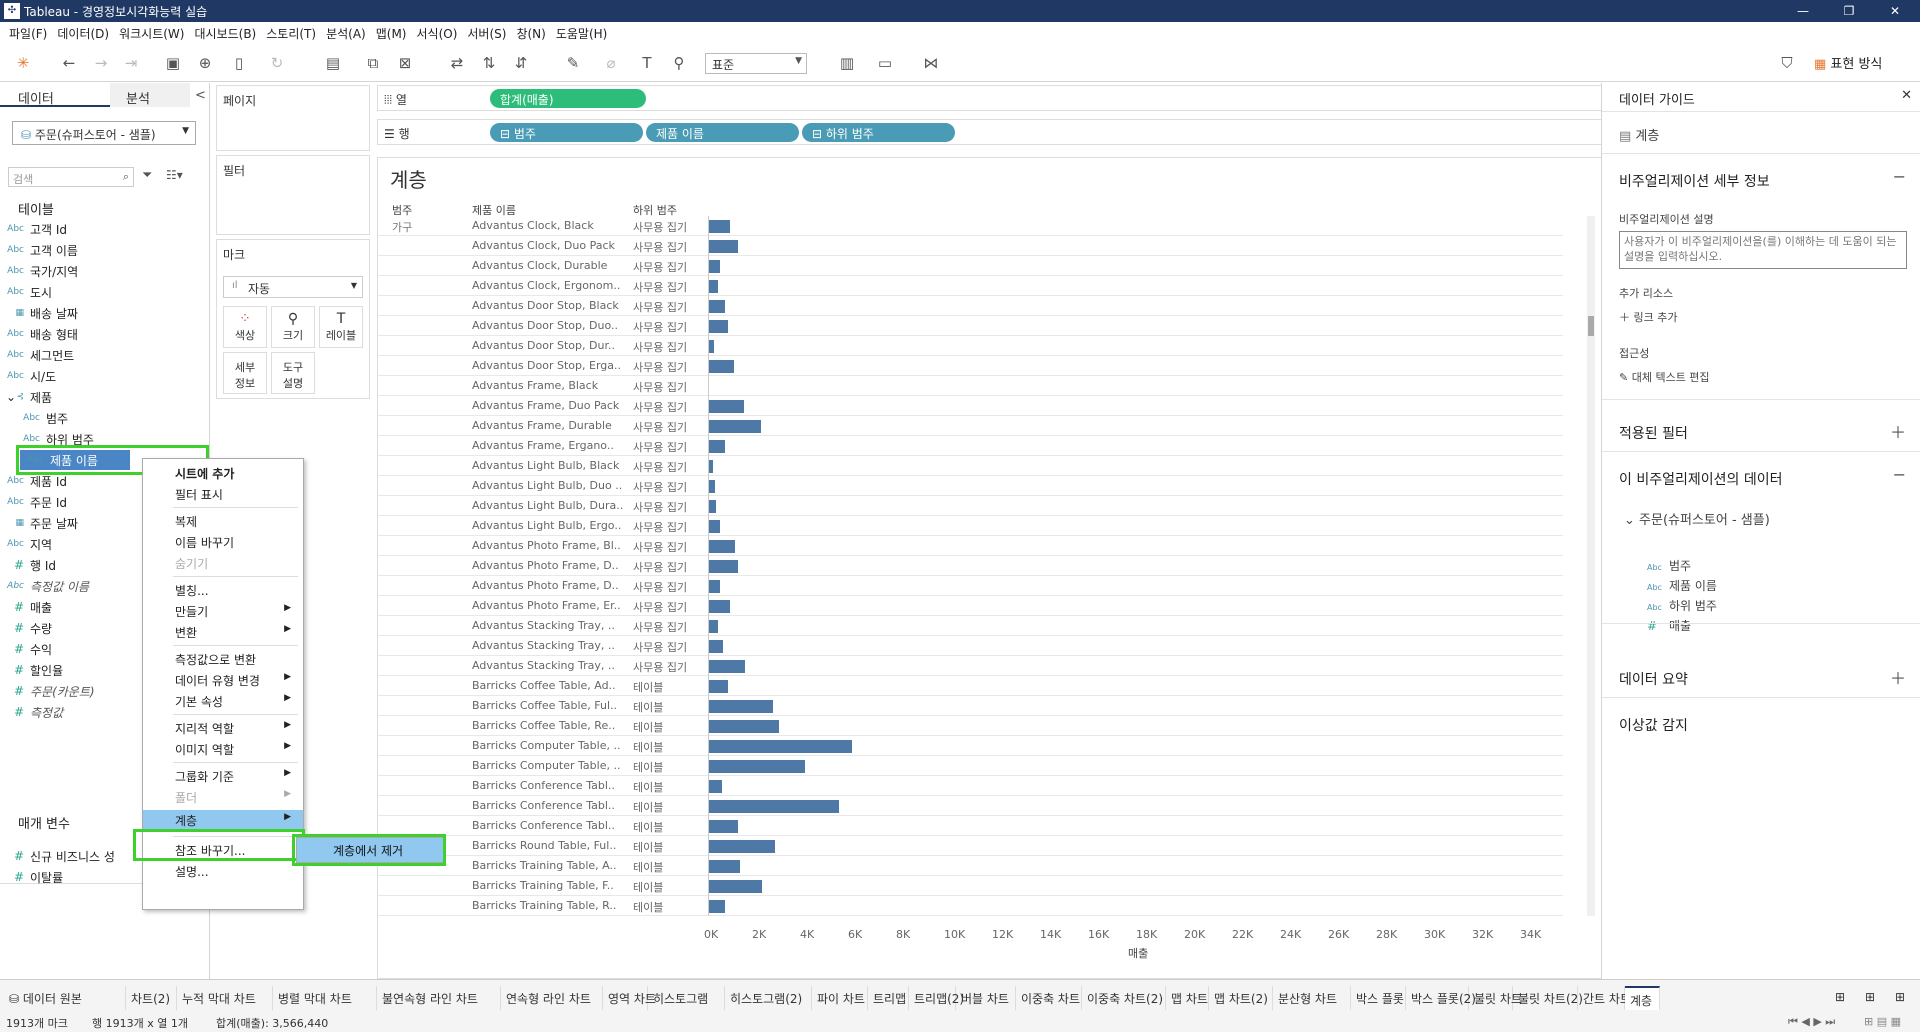  What do you see at coordinates (223, 797) in the screenshot?
I see `context-menu-item: 폴더 ▶` at bounding box center [223, 797].